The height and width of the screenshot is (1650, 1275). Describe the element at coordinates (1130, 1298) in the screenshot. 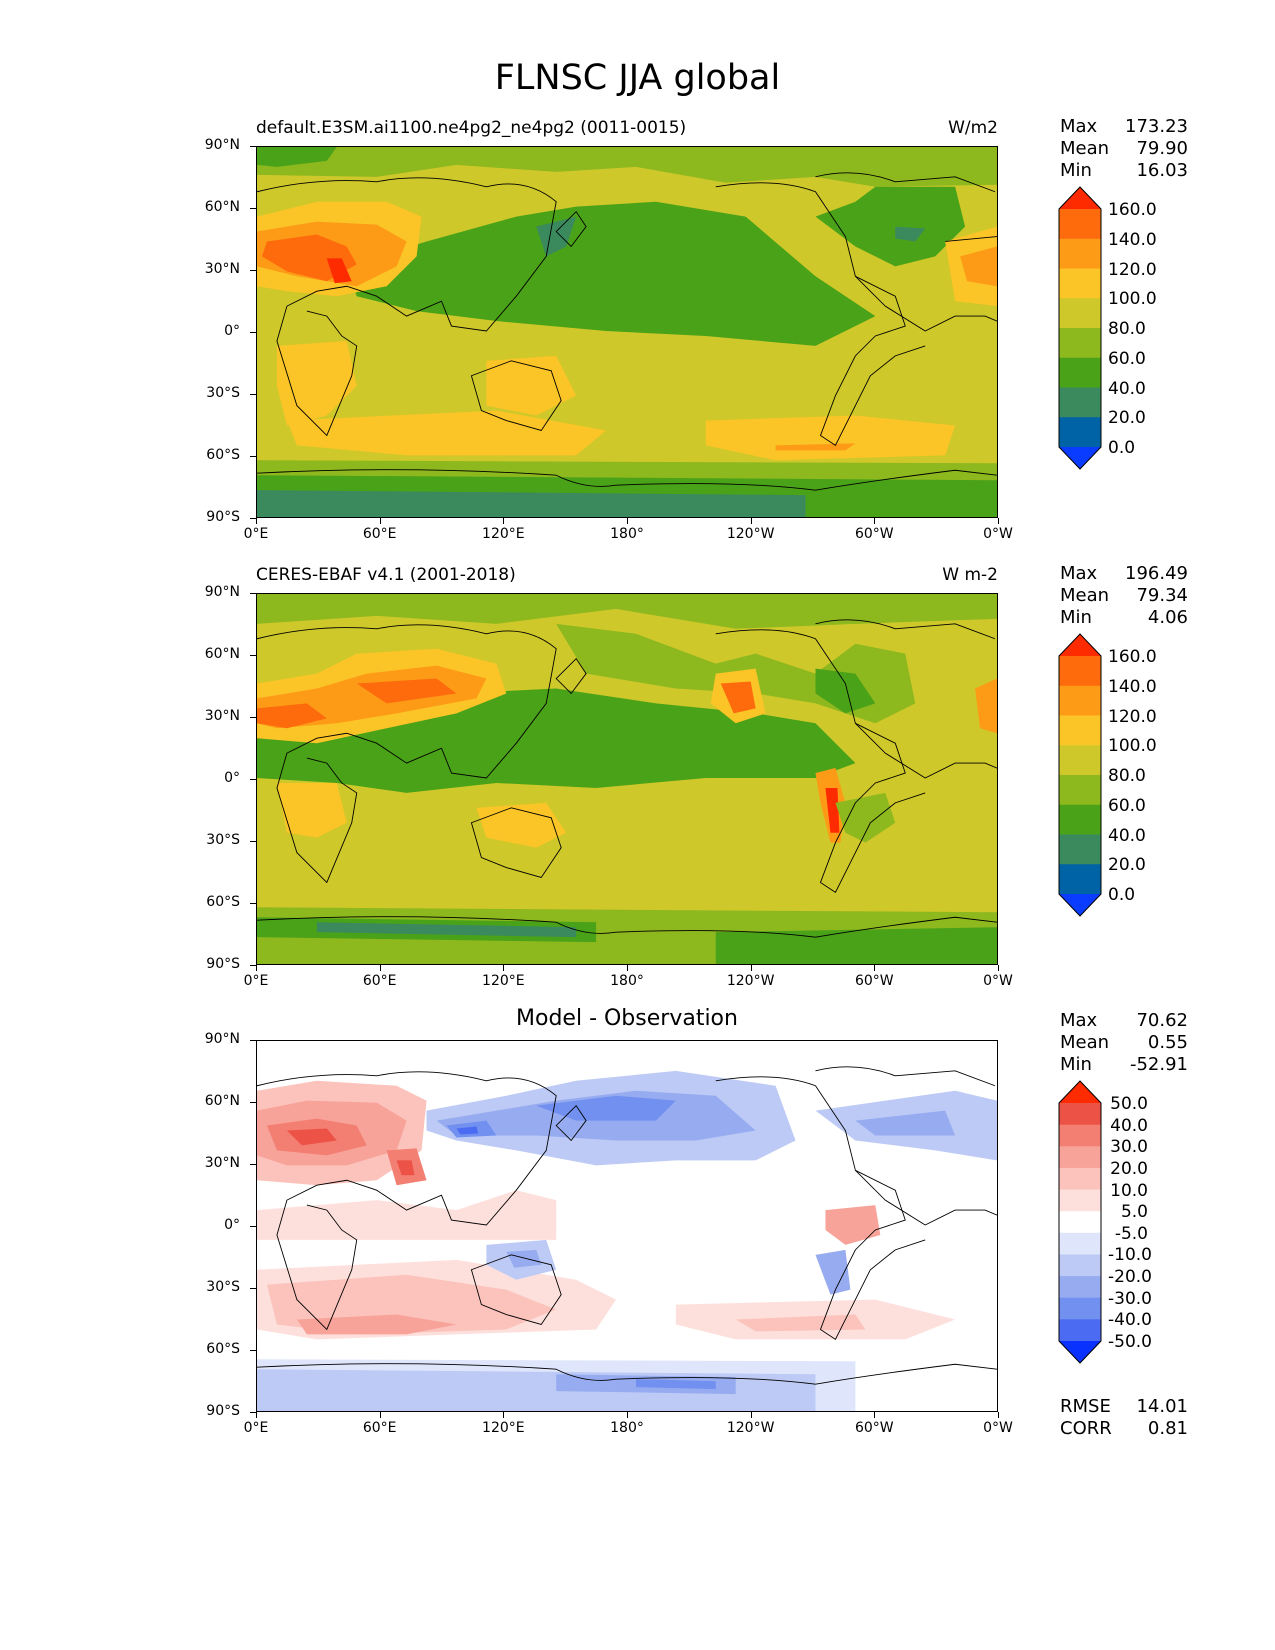

I see `colorbar-label: -30.0` at that location.